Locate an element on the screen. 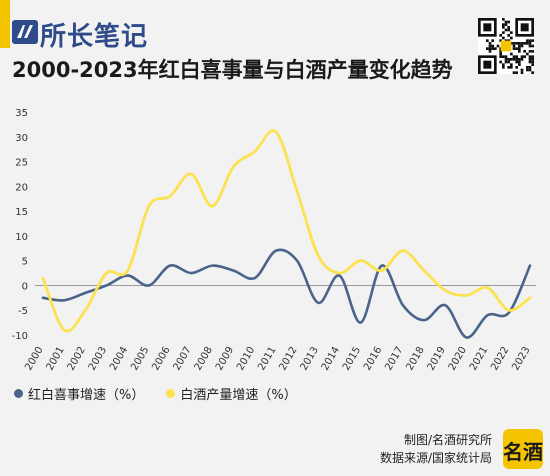 The image size is (550, 476). x-tick-label: 2000 is located at coordinates (34, 359).